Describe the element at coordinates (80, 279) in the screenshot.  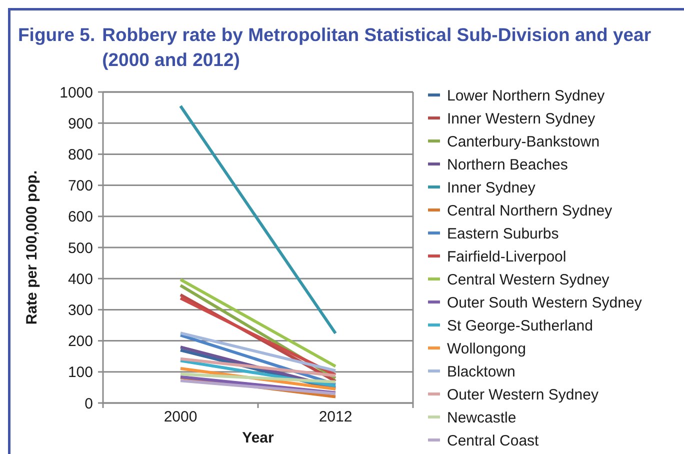
I see `y-tick-label: 400` at that location.